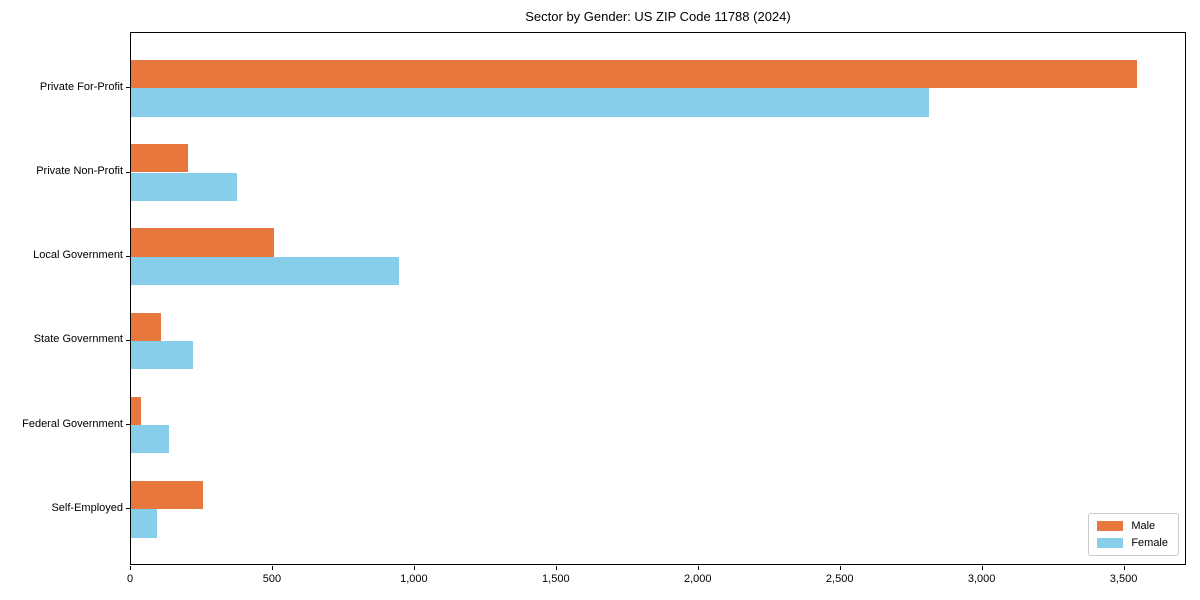  I want to click on legend-label-male: Male, so click(1143, 526).